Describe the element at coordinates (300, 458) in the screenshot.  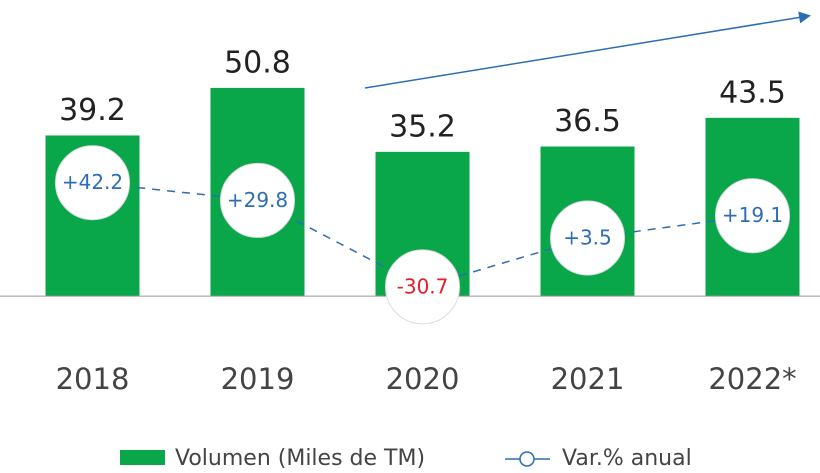
I see `legend-label: Volumen (Miles de TM)` at that location.